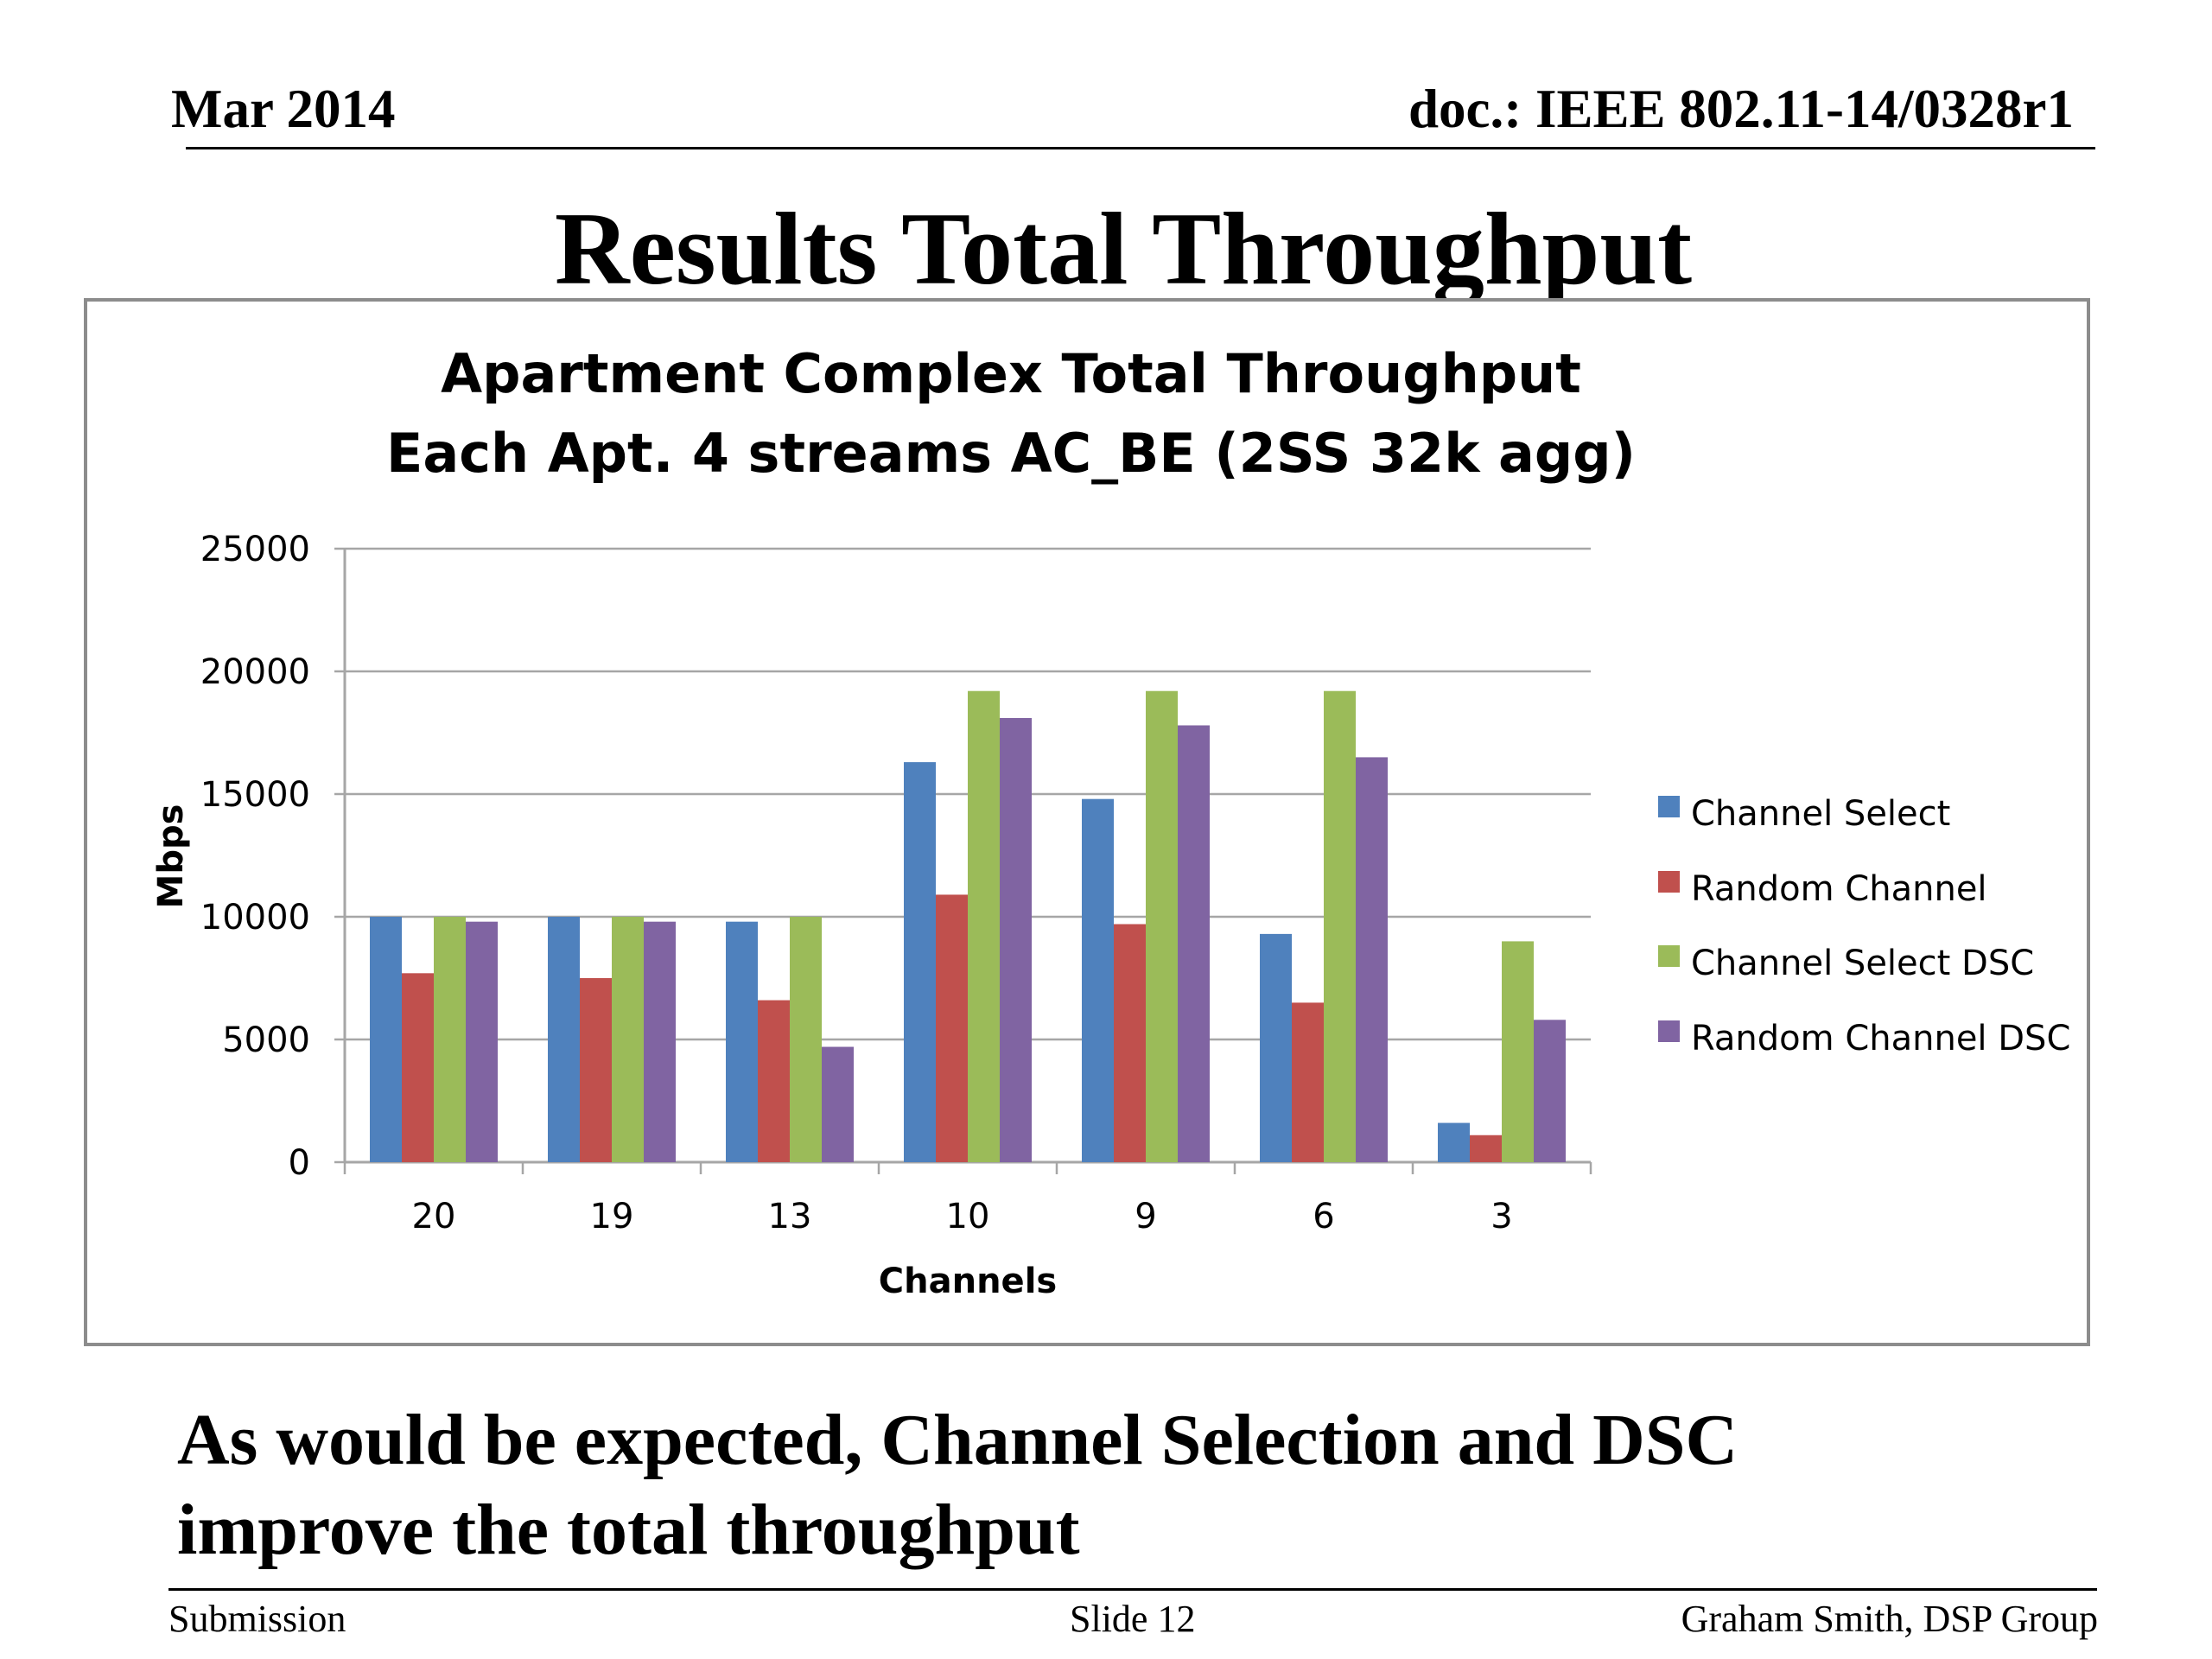 The image size is (2212, 1659). Describe the element at coordinates (1133, 1619) in the screenshot. I see `footer-slide-number: Slide 12` at that location.